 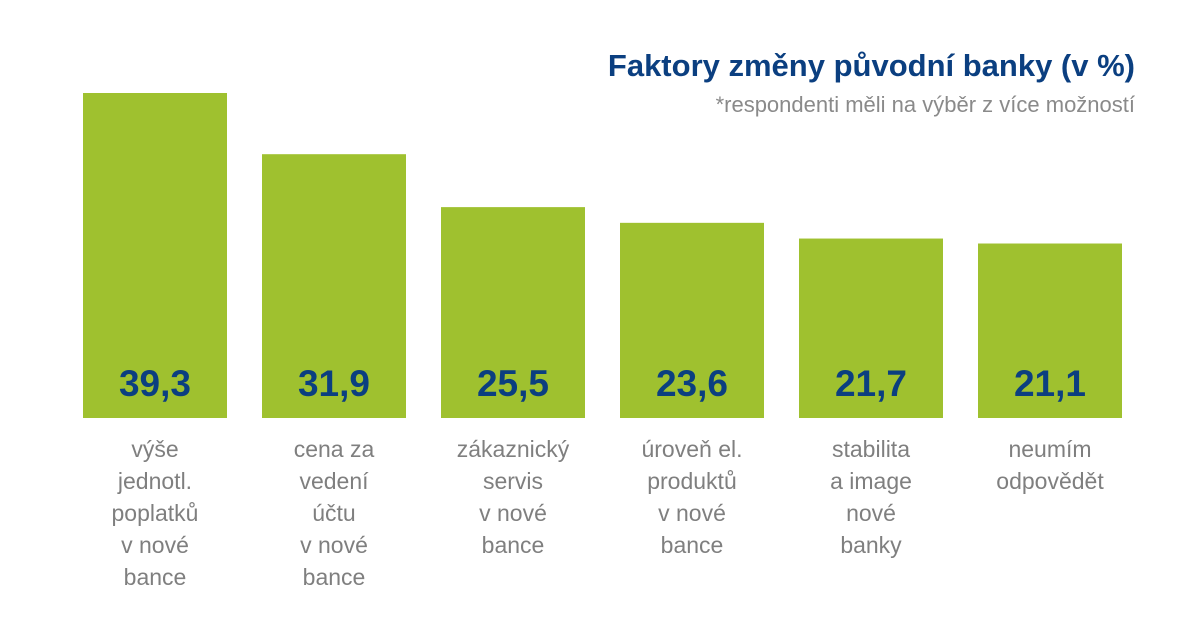 I want to click on category-label: cena za vedení účtu v nové bance, so click(x=334, y=513).